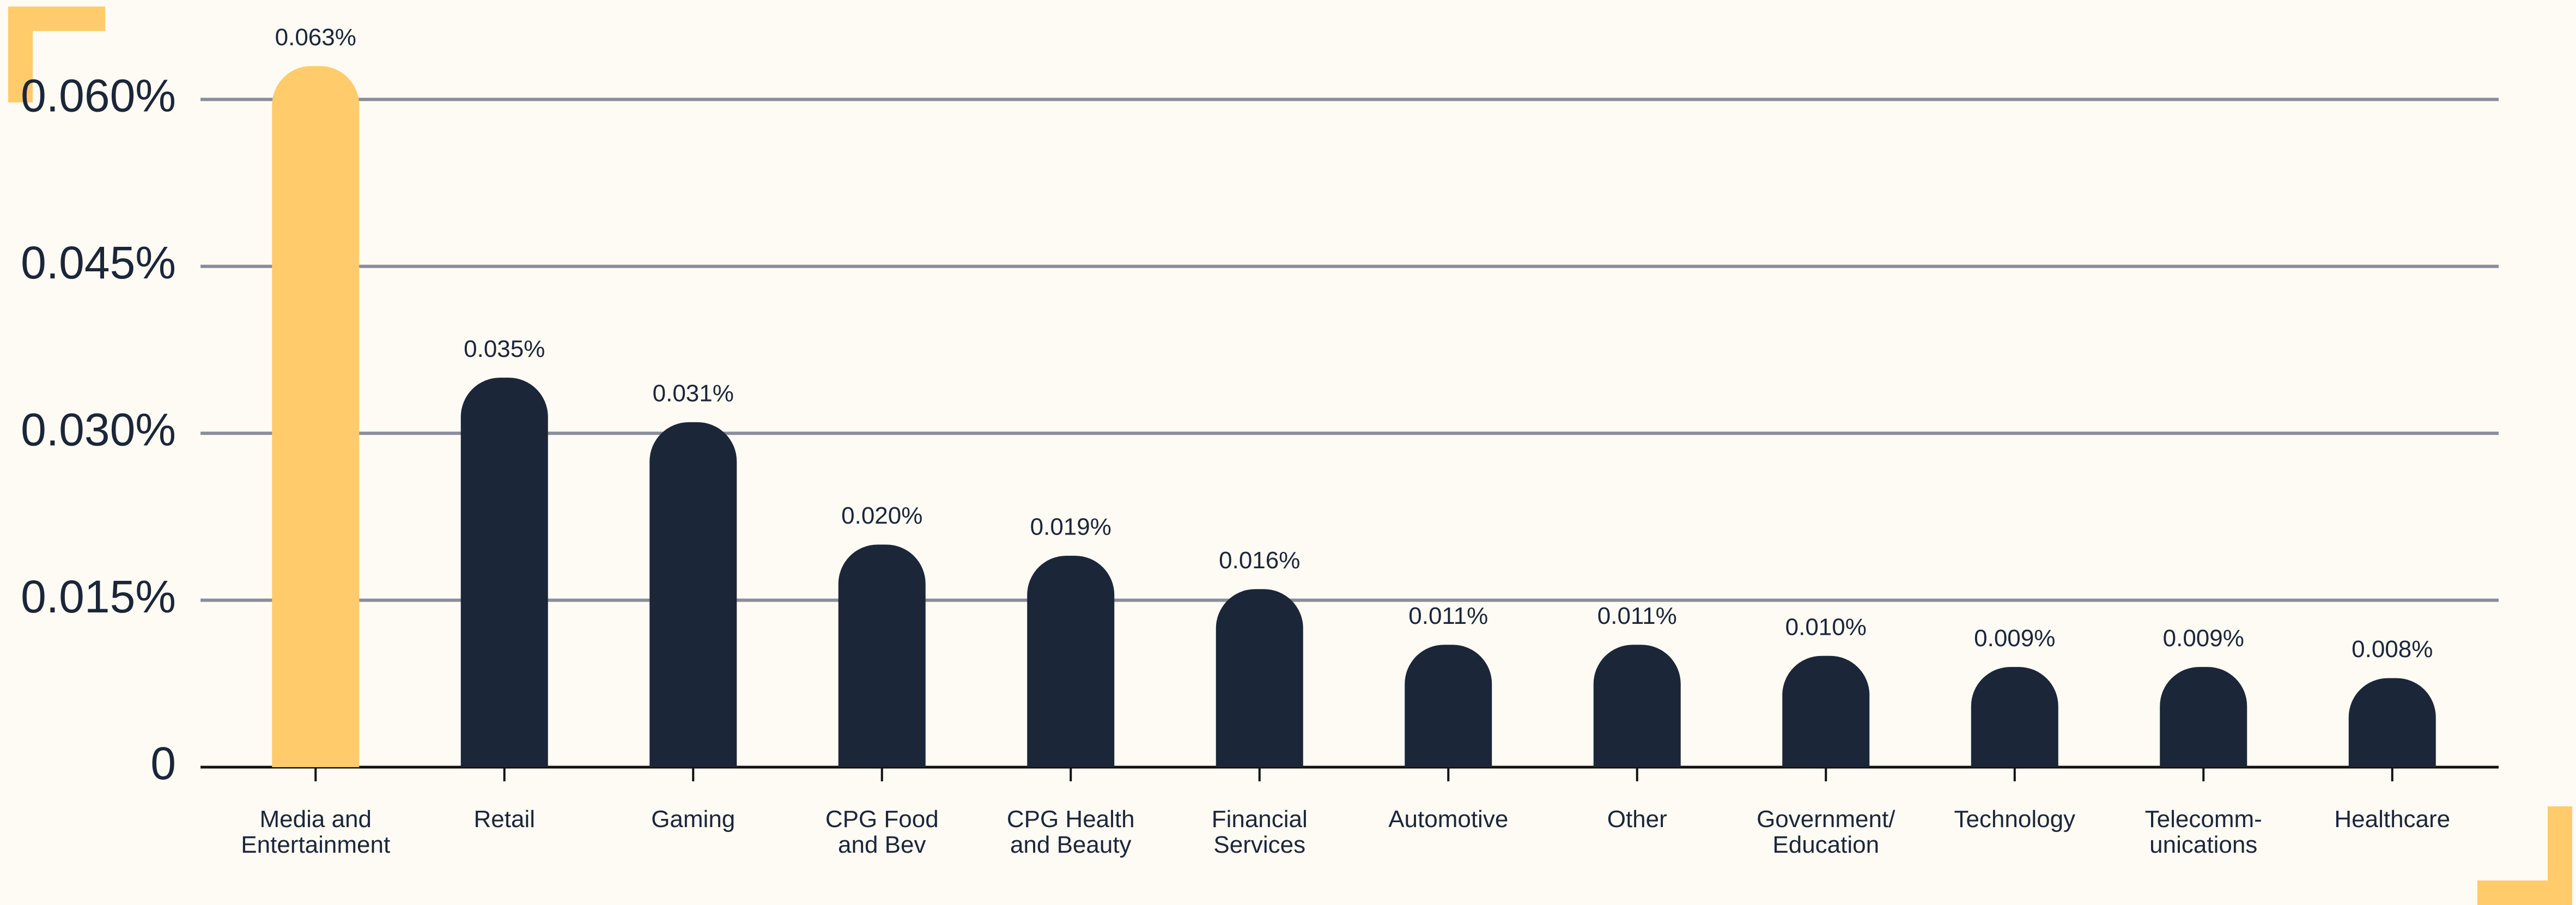  What do you see at coordinates (2392, 649) in the screenshot?
I see `value-label: 0.008%` at bounding box center [2392, 649].